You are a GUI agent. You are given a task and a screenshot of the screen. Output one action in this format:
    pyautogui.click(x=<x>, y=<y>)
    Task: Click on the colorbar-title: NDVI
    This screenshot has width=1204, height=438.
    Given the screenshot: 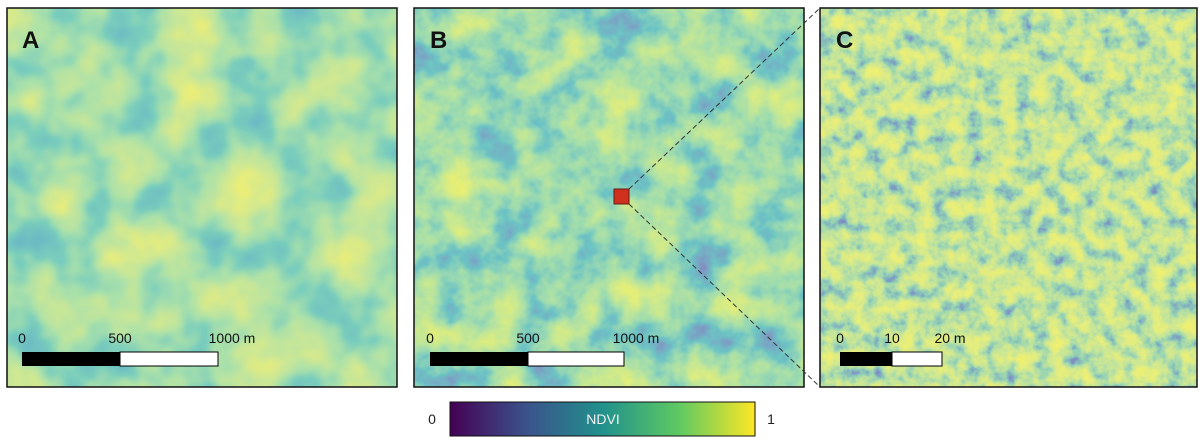 What is the action you would take?
    pyautogui.click(x=602, y=419)
    